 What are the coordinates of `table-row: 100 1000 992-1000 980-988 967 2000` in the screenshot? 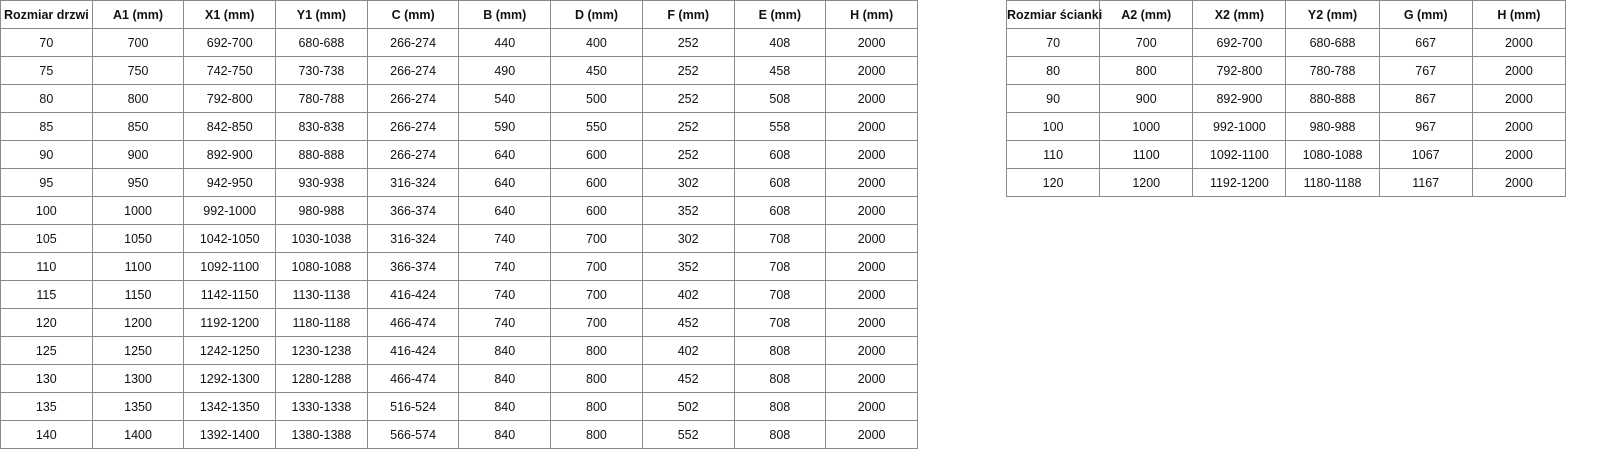 It's located at (1286, 126).